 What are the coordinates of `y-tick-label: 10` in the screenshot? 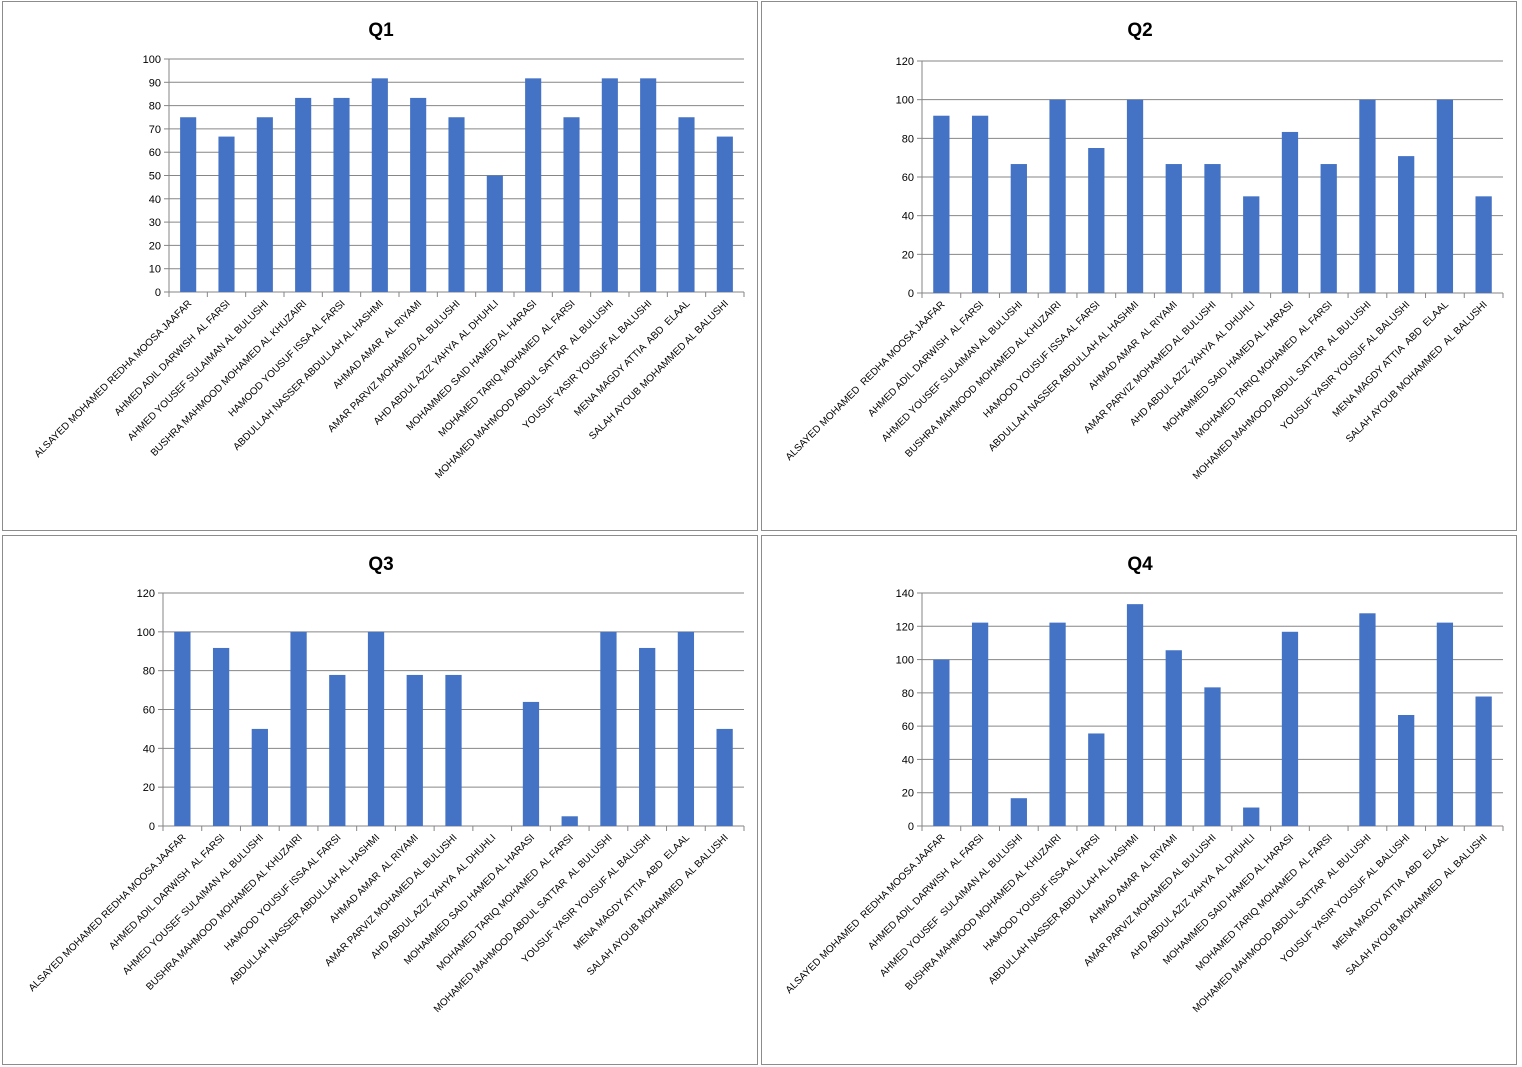 It's located at (155, 270).